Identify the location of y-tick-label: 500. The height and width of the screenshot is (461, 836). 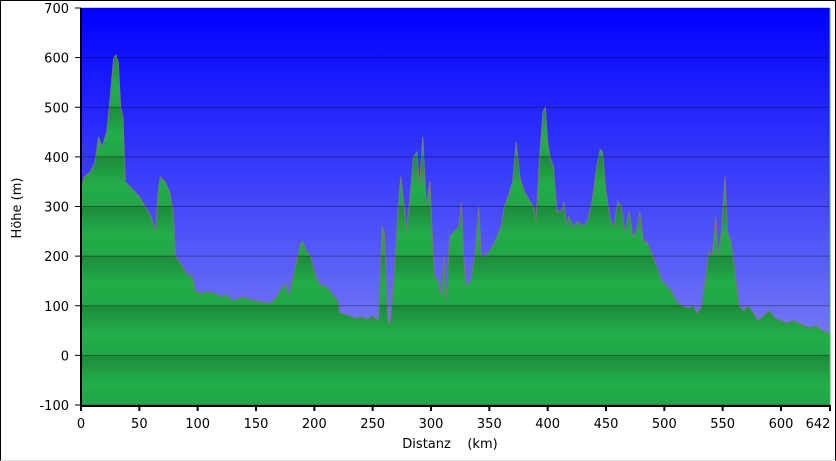
(56, 108).